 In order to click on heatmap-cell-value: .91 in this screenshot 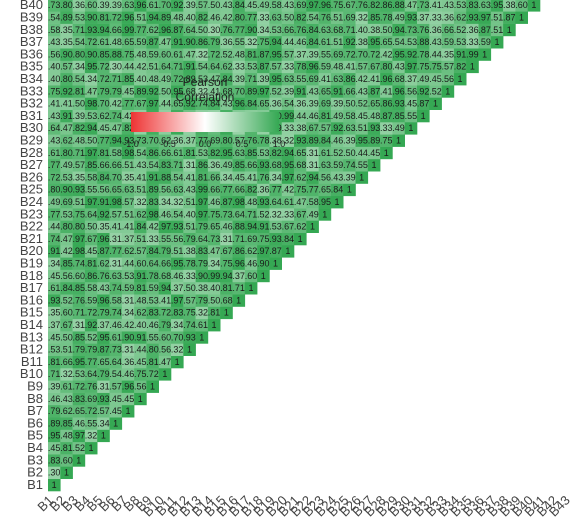, I will do `click(460, 54)`.